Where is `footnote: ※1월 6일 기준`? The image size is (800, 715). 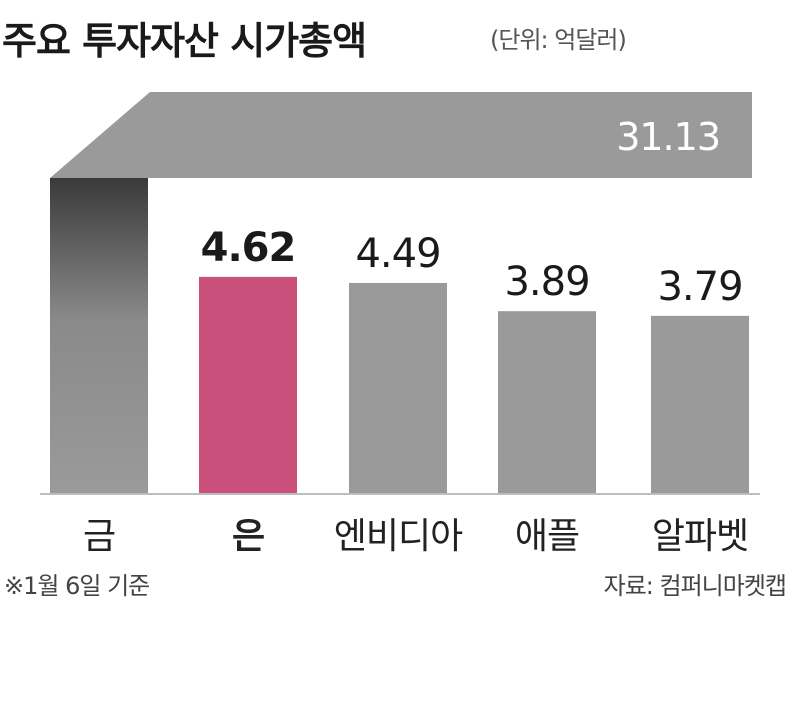
footnote: ※1월 6일 기준 is located at coordinates (77, 586).